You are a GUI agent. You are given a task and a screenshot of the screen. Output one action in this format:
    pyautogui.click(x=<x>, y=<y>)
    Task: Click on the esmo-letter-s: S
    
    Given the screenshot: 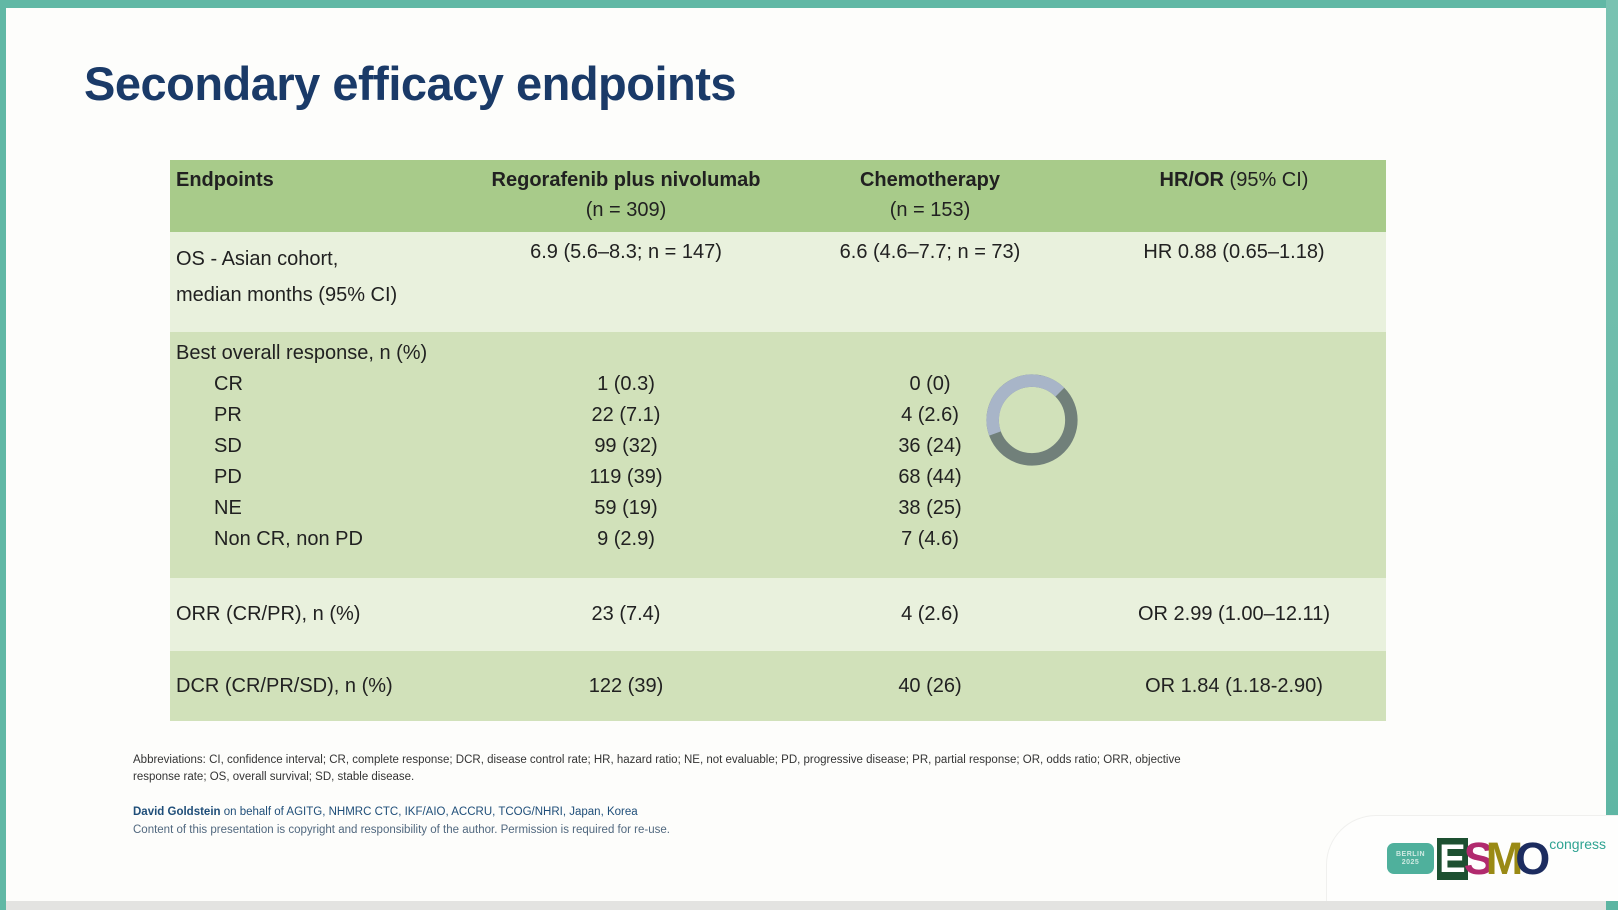 What is the action you would take?
    pyautogui.click(x=1478, y=858)
    